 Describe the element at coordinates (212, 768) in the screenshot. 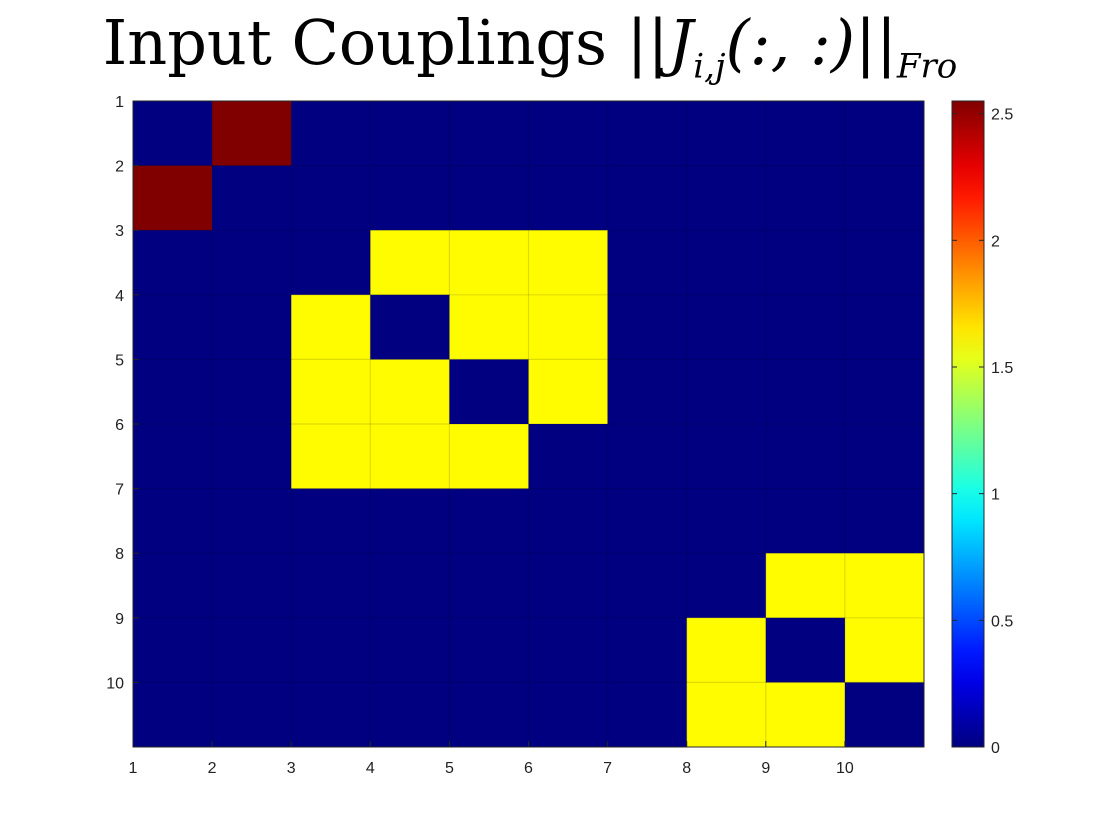

I see `x-tick-label: 2` at that location.